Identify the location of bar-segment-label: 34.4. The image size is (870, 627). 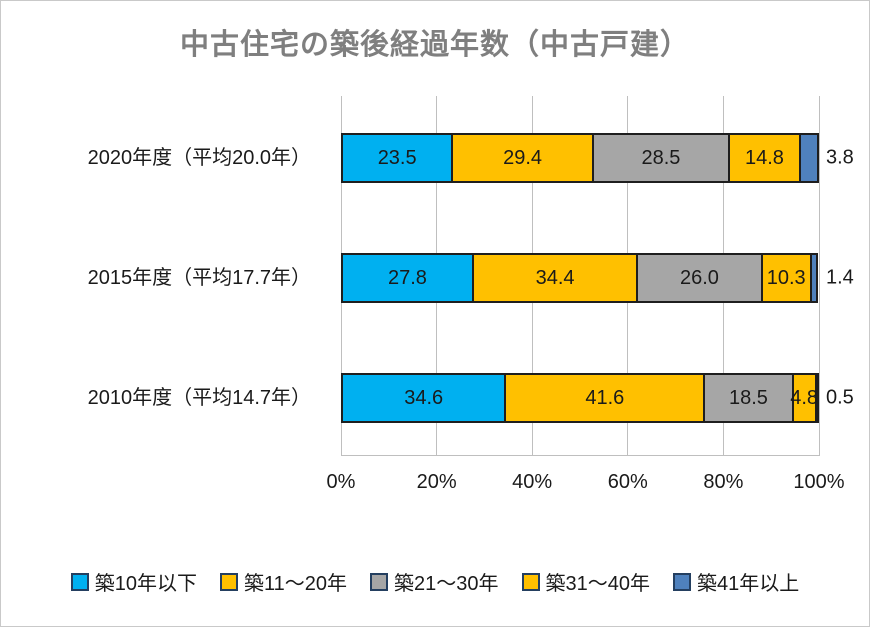
(555, 278).